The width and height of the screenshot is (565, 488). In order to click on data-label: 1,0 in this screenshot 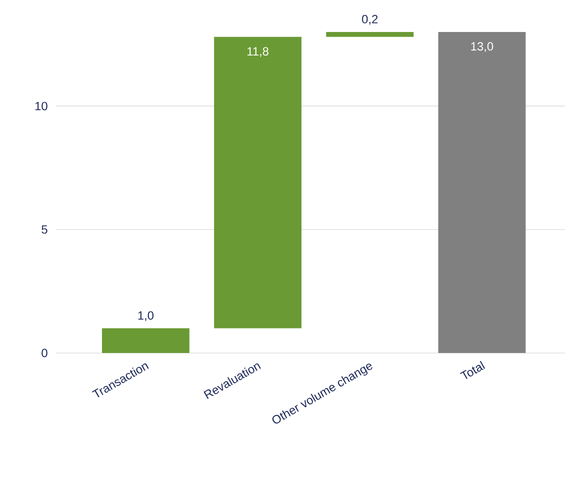, I will do `click(146, 316)`.